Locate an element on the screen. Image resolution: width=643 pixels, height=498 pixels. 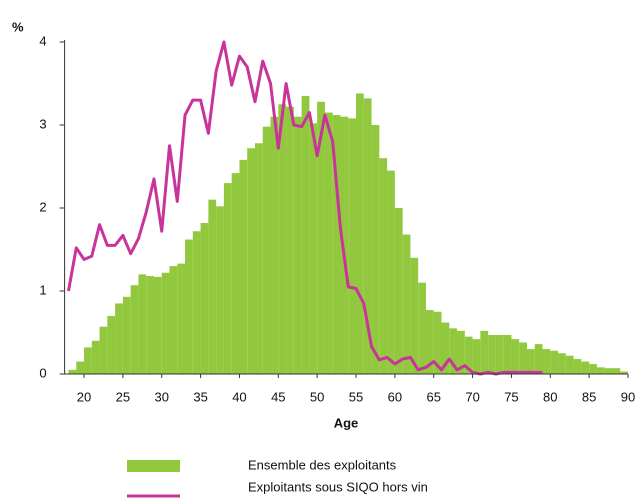
legend-label: Exploitants sous SIQO hors vin is located at coordinates (338, 486).